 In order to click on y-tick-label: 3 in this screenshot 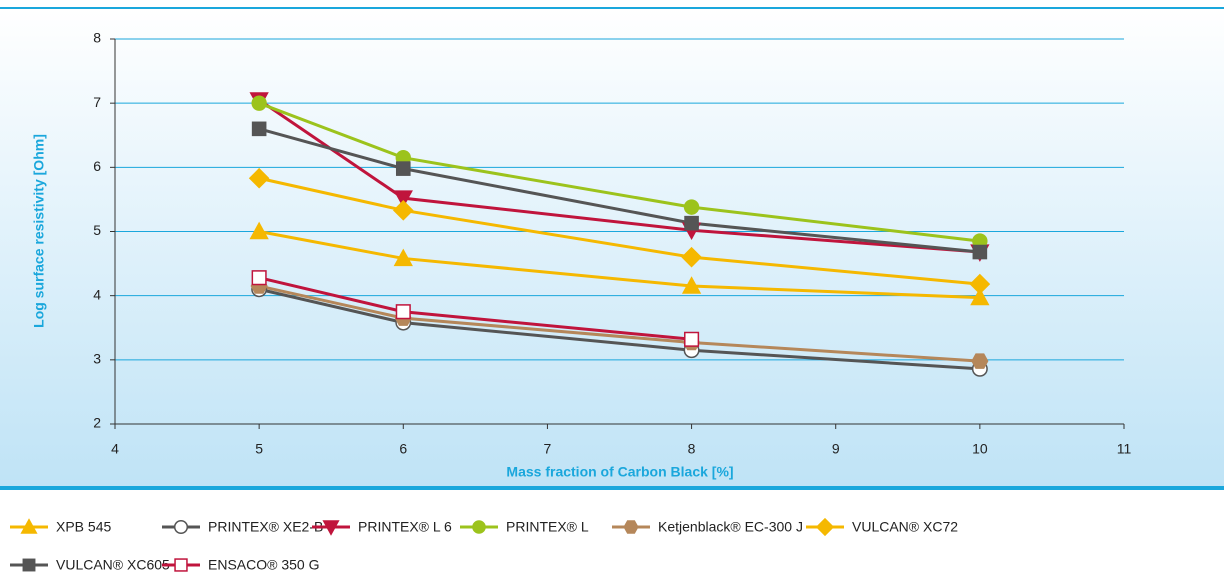, I will do `click(97, 359)`.